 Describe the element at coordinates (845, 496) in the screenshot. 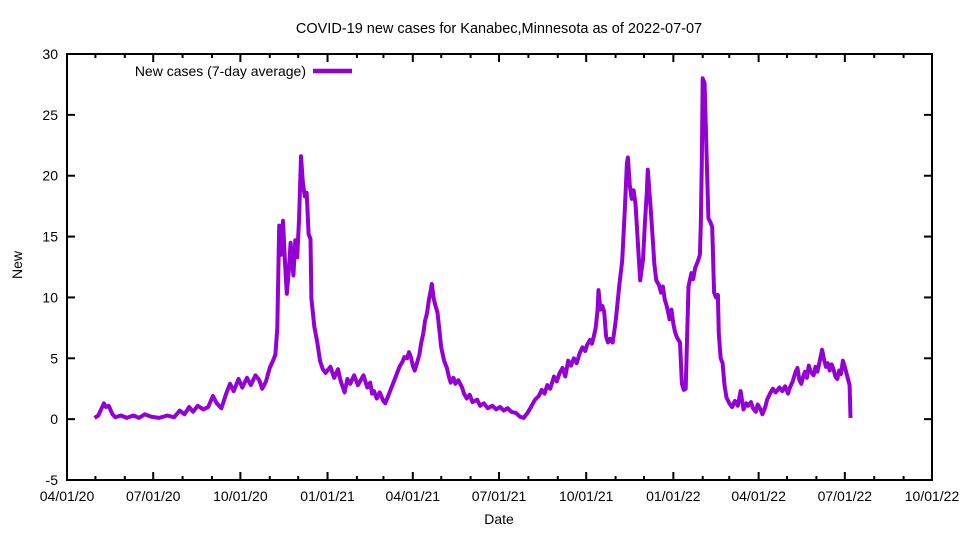

I see `x-tick-label: 07/01/22` at that location.